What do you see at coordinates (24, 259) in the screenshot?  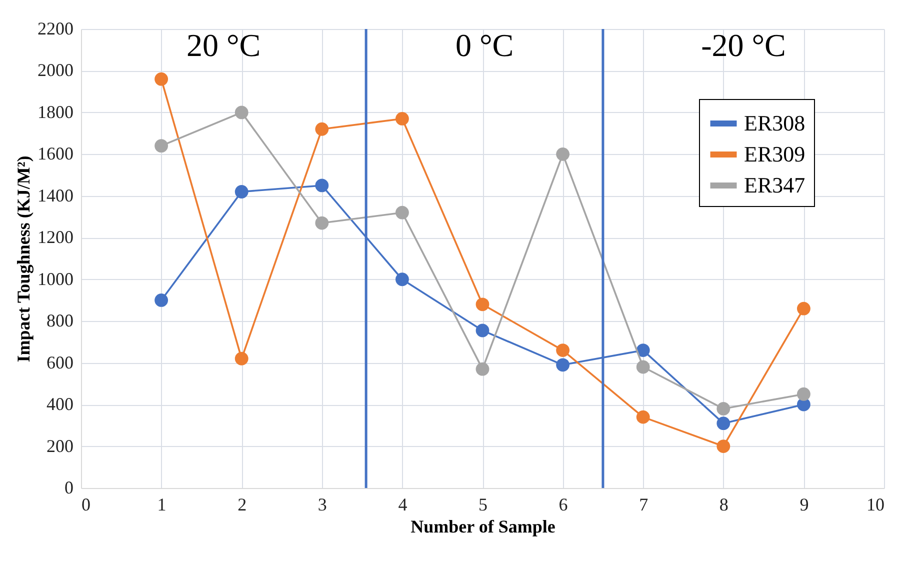 I see `y-axis-title: Impact Toughness (KJ/M²)` at bounding box center [24, 259].